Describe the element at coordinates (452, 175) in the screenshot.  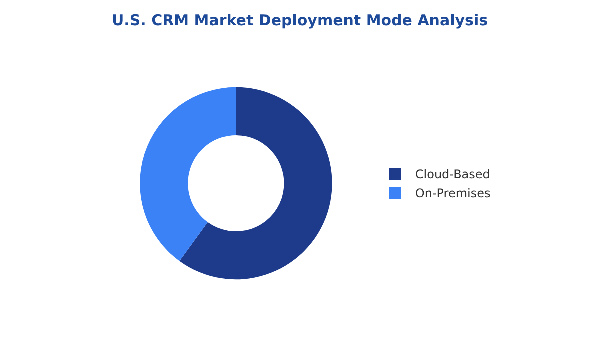
I see `legend-label: Cloud-Based` at that location.